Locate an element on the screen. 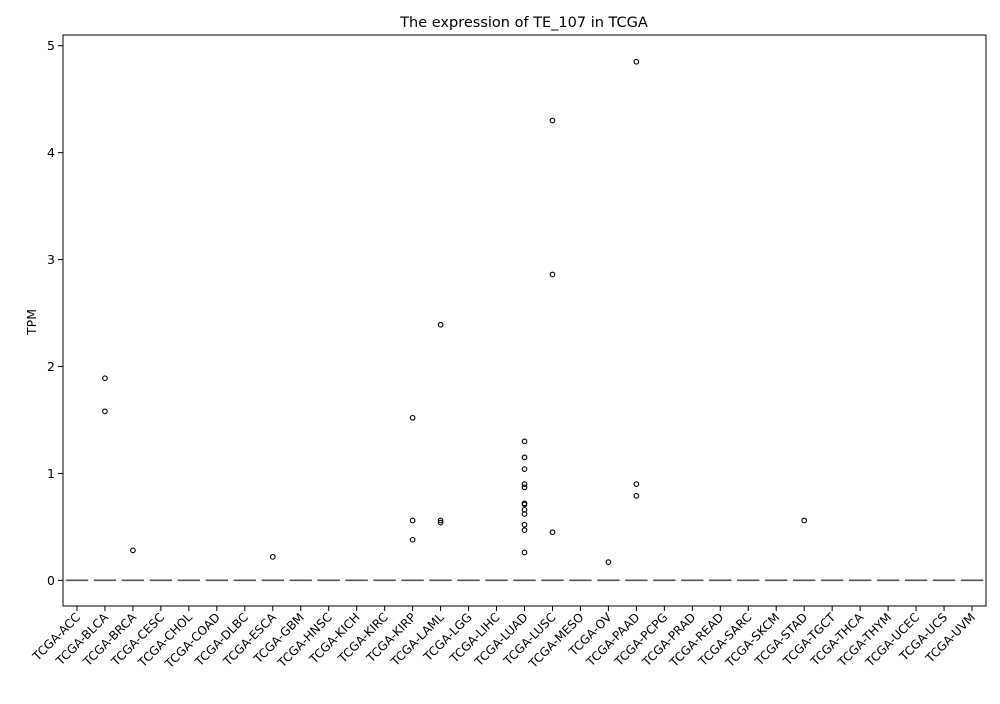  y-tick-label: 0 is located at coordinates (51, 580).